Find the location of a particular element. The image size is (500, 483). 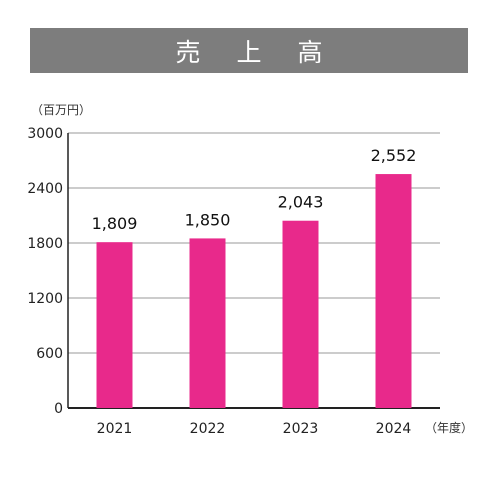

bar-2024 is located at coordinates (393, 291).